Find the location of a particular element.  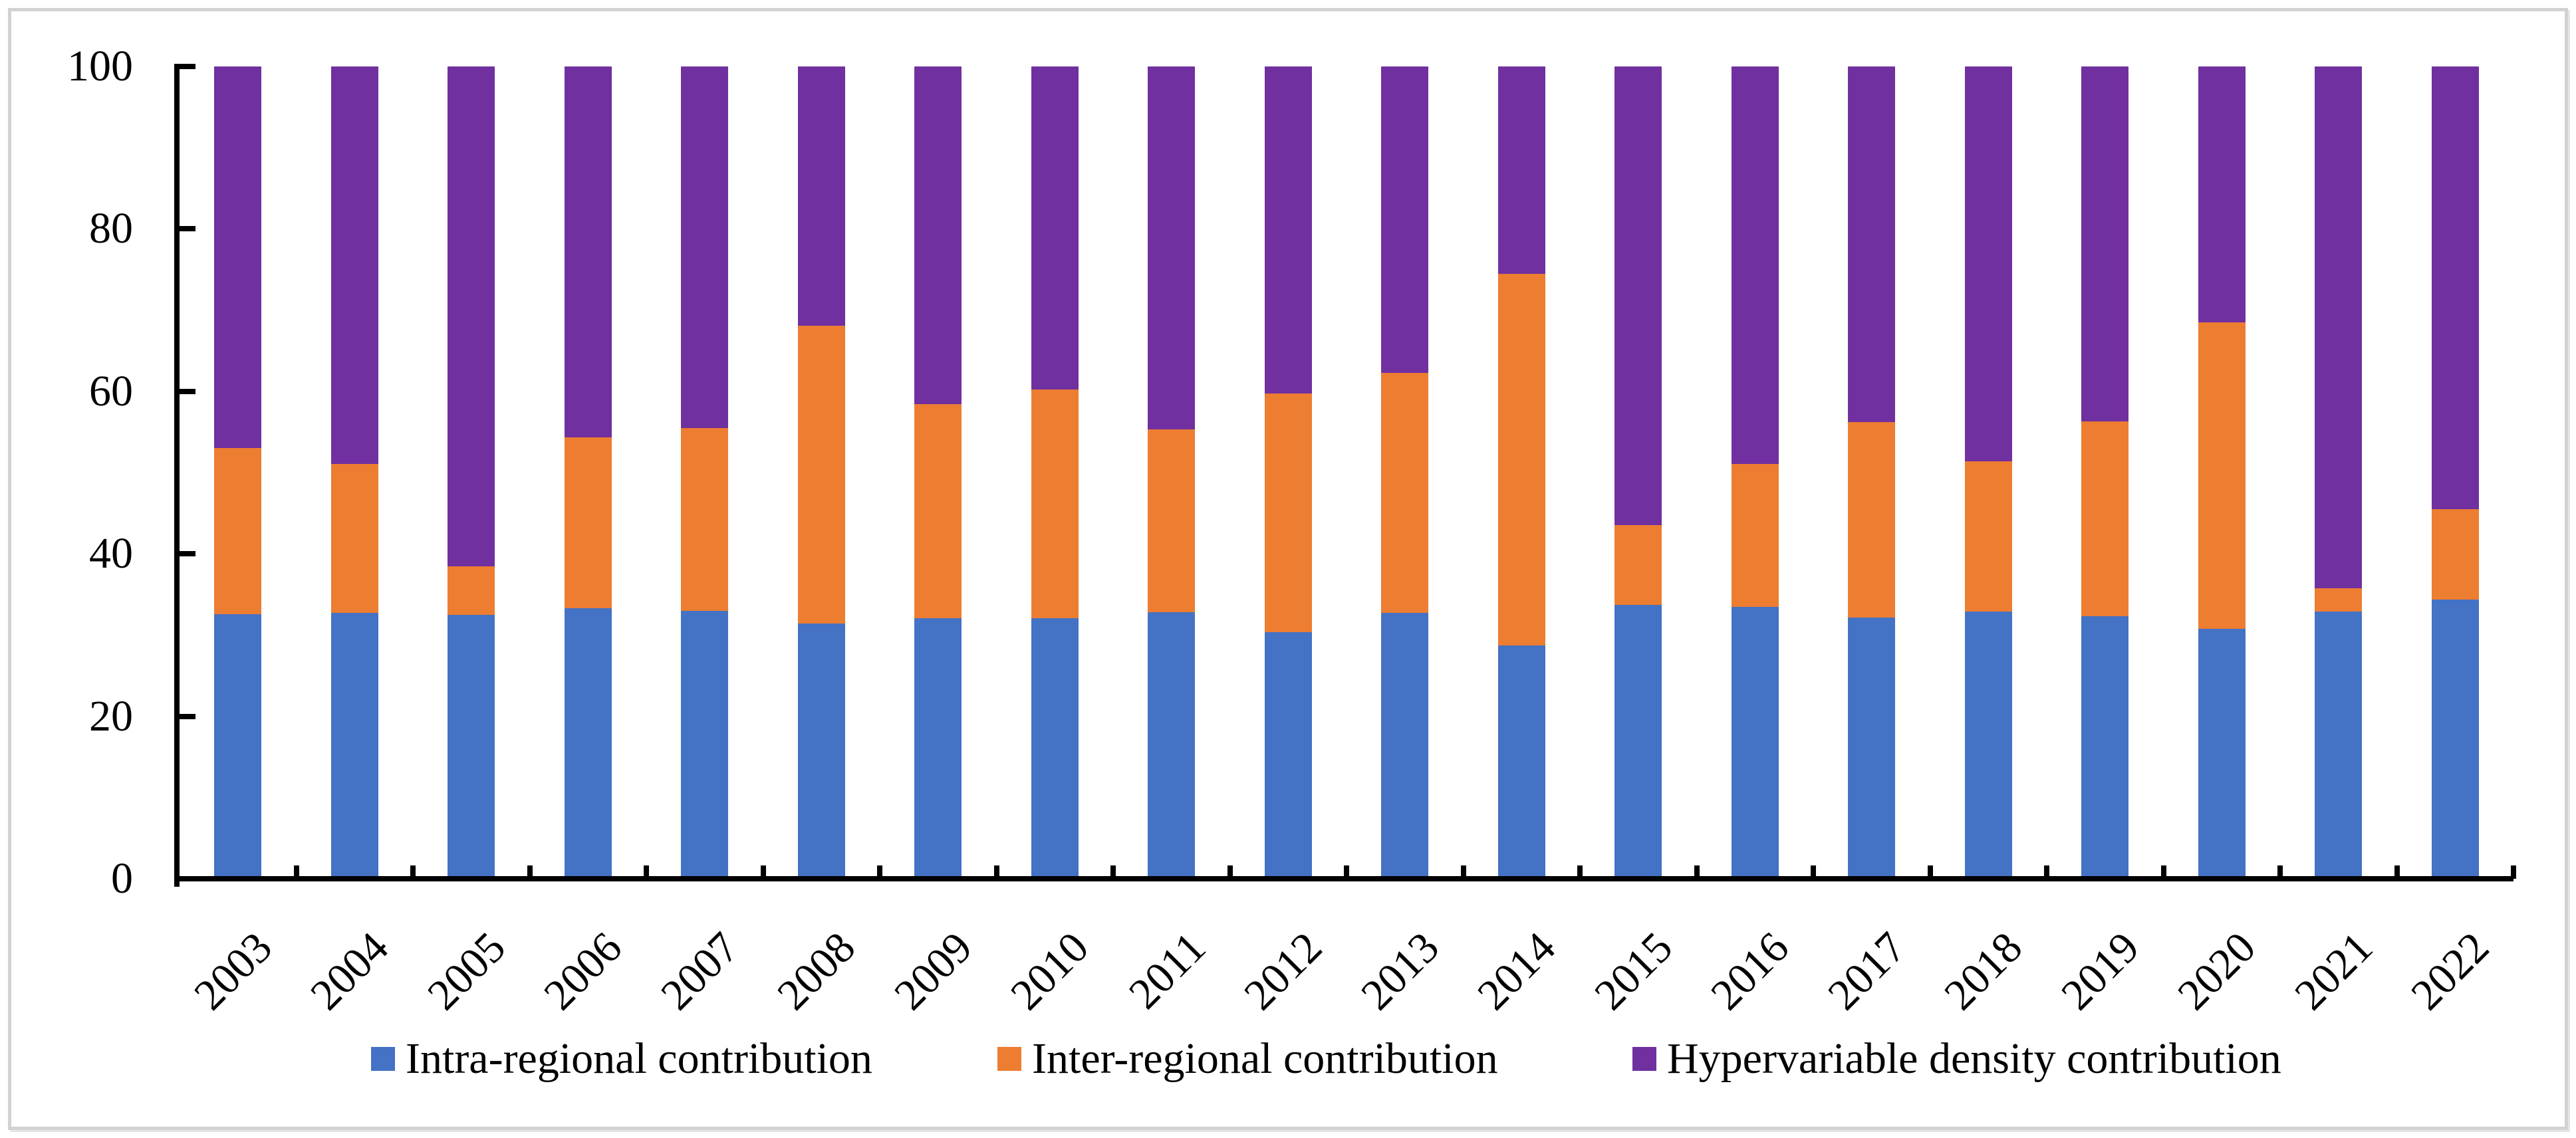

x-tick-label-2022: 2022 is located at coordinates (2450, 971).